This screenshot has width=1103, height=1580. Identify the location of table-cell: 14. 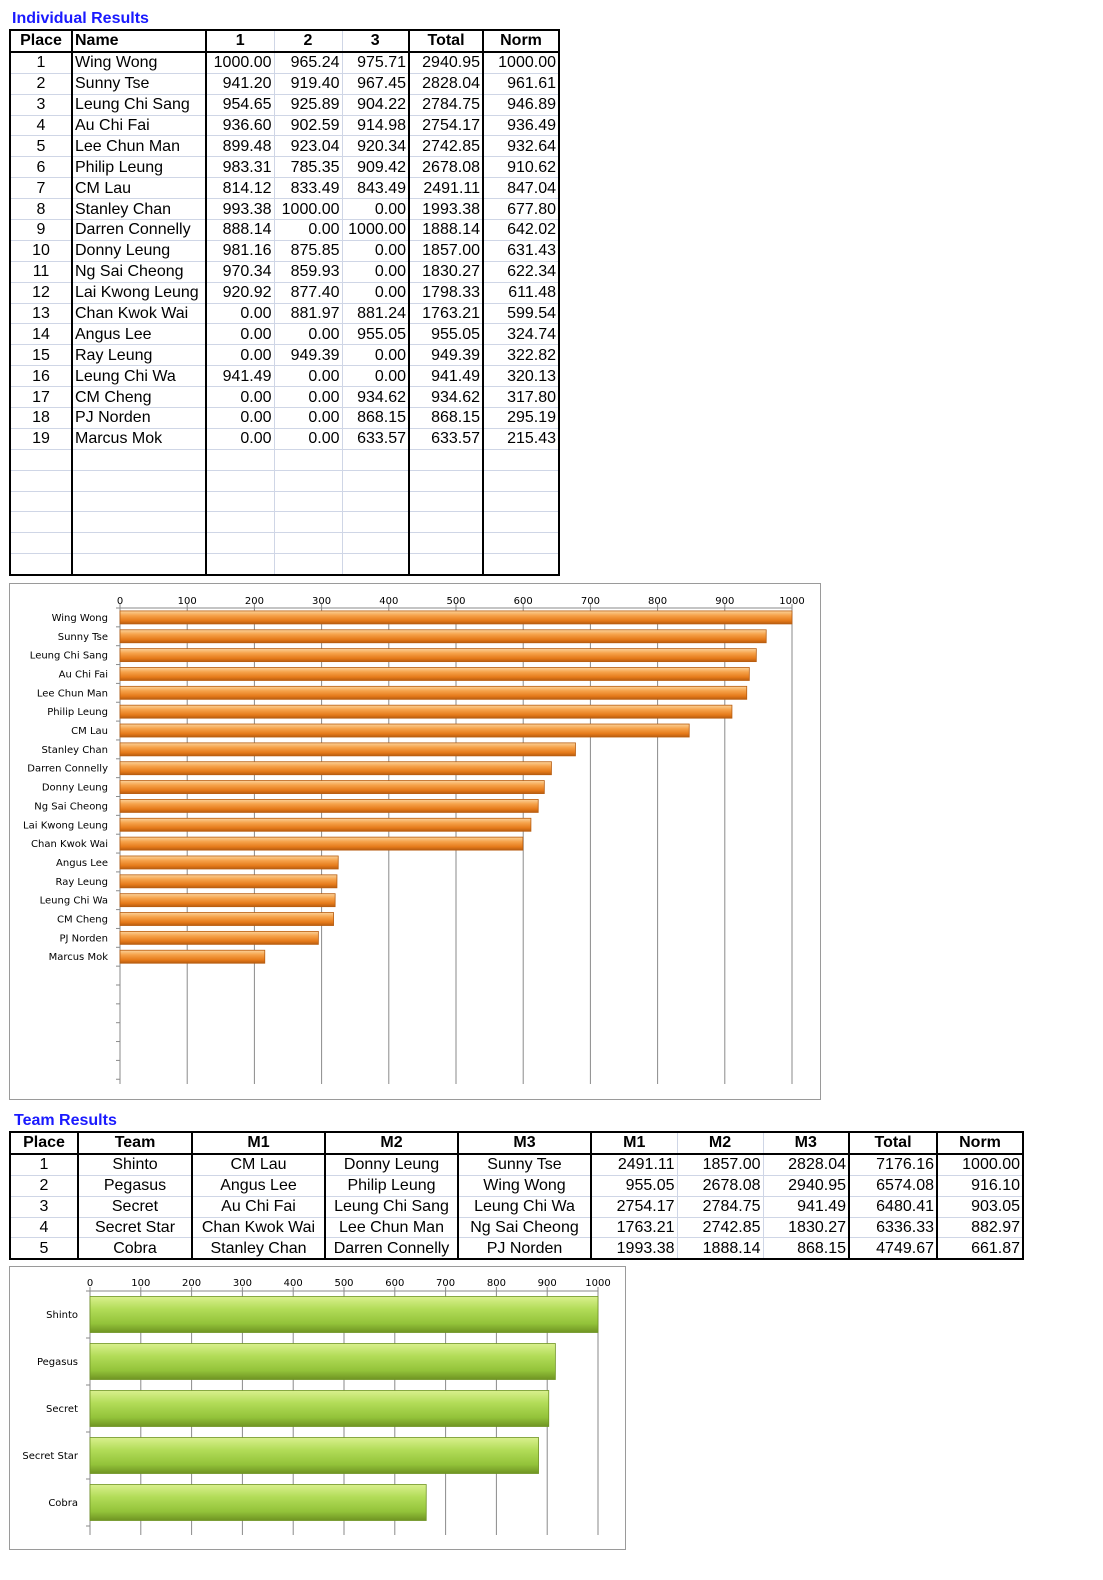
(40, 334).